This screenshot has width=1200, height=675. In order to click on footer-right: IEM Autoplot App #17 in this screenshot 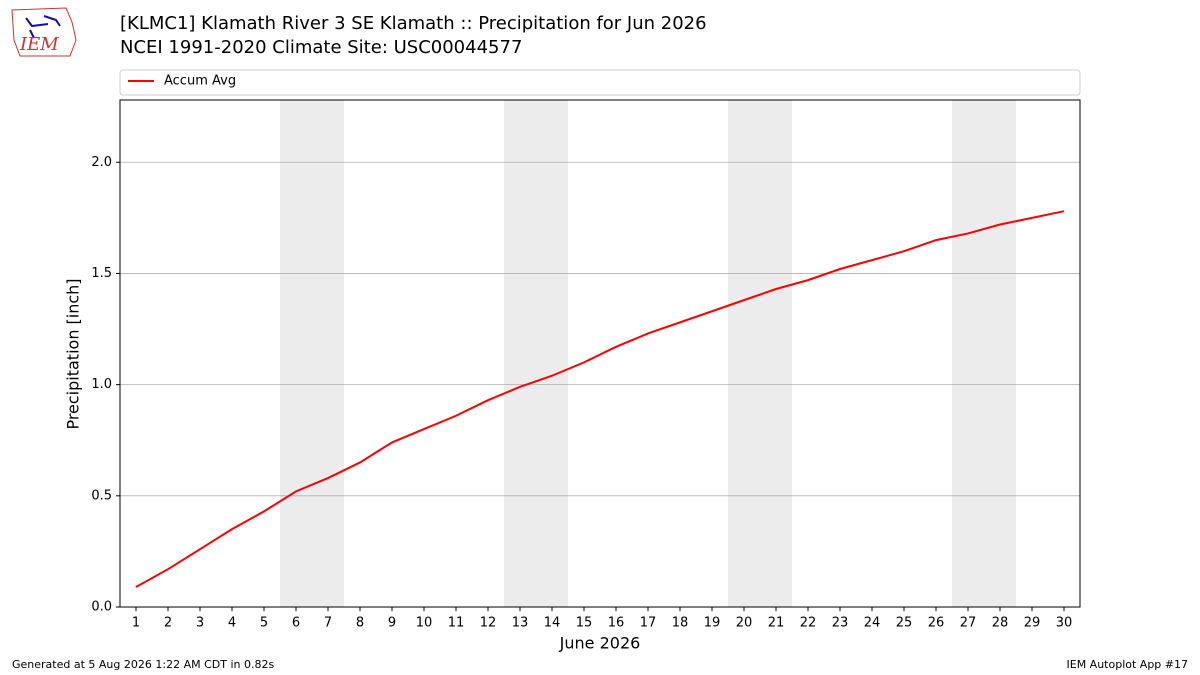, I will do `click(1128, 664)`.